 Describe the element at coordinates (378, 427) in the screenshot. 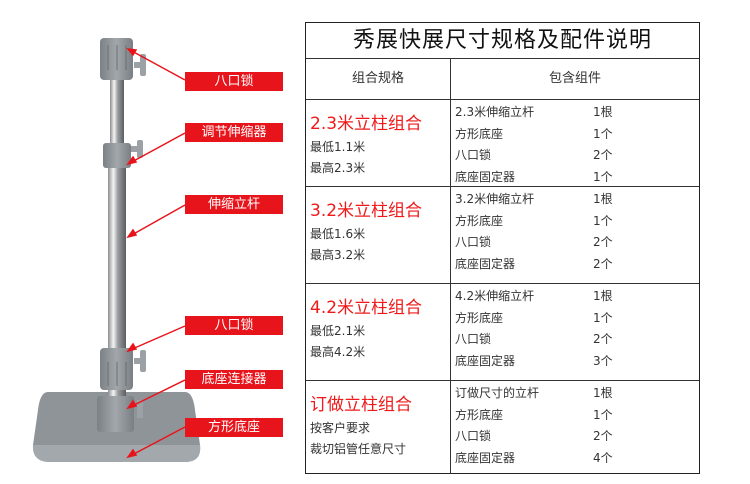

I see `spec-cell: 订做立柱组合按客户要求裁切铝管任意尺寸` at that location.